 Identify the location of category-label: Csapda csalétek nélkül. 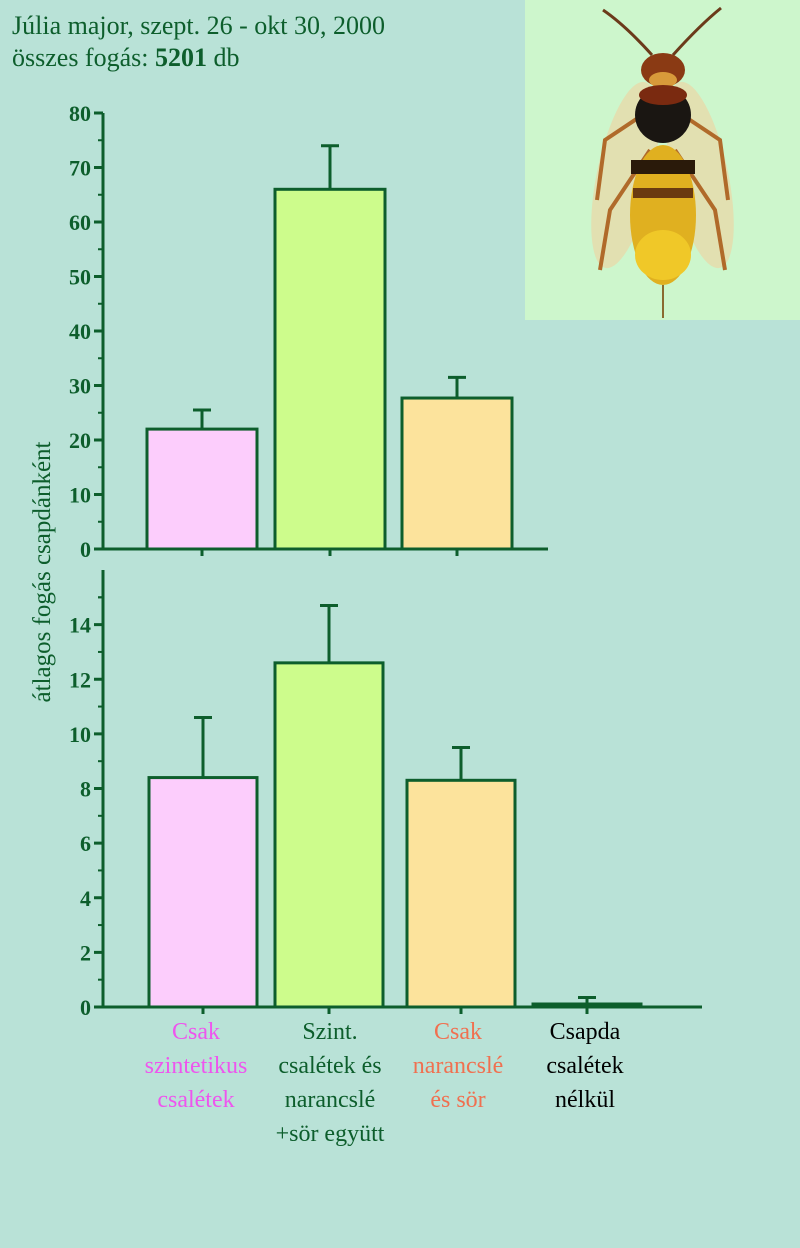
(585, 1066).